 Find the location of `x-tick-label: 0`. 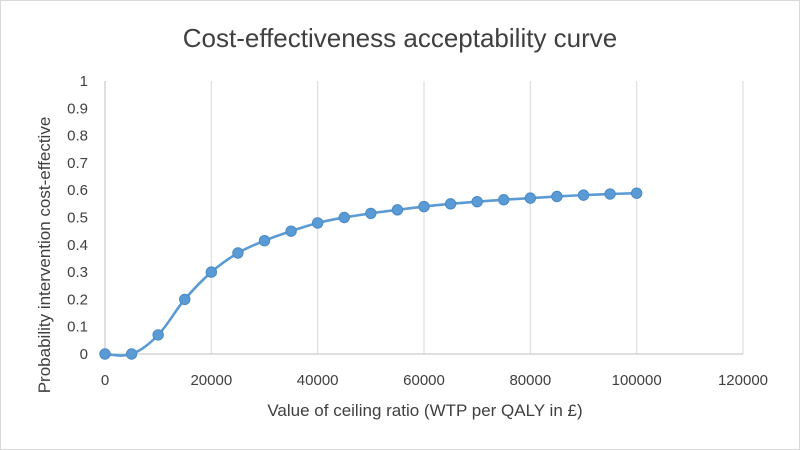

x-tick-label: 0 is located at coordinates (105, 380).